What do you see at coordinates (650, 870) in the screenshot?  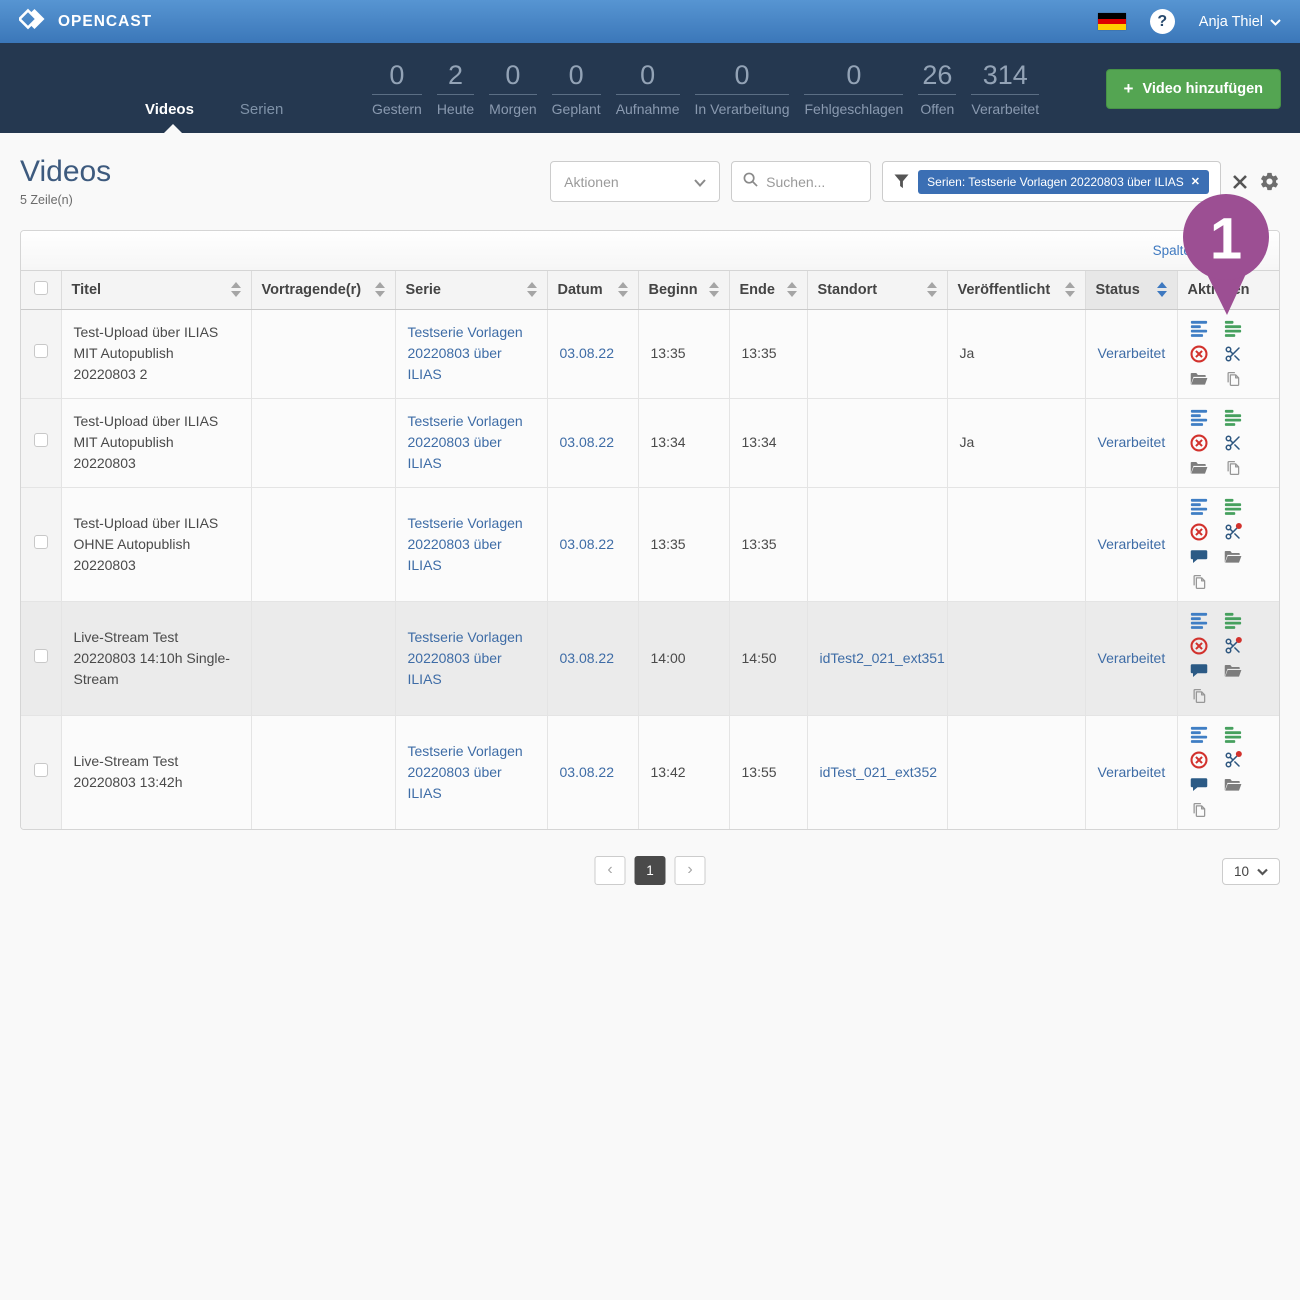 I see `page-1-button: 1` at bounding box center [650, 870].